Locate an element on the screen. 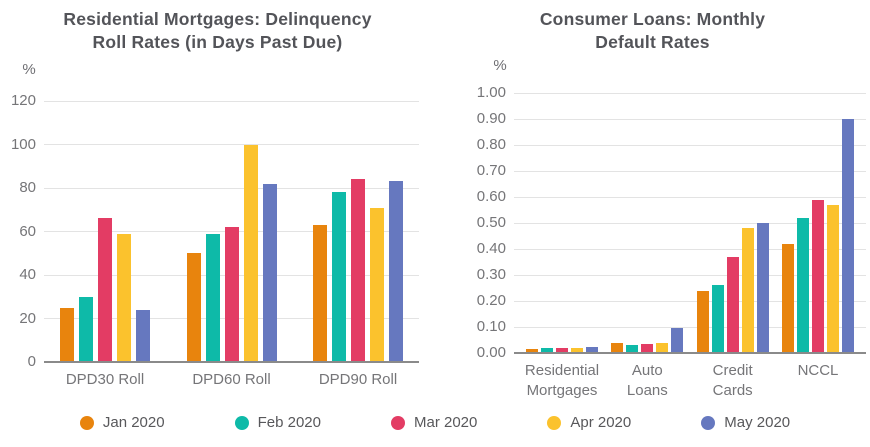  bar-apr-2020-dpd90-roll is located at coordinates (377, 284).